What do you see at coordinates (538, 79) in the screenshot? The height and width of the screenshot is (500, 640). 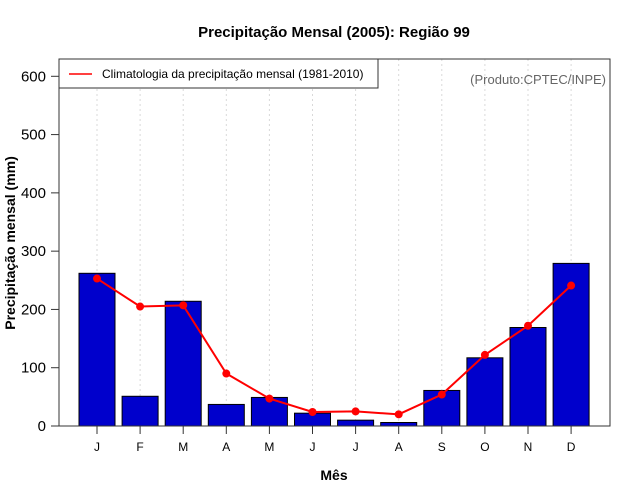 I see `credit-annotation: (Produto:CPTEC/INPE)` at bounding box center [538, 79].